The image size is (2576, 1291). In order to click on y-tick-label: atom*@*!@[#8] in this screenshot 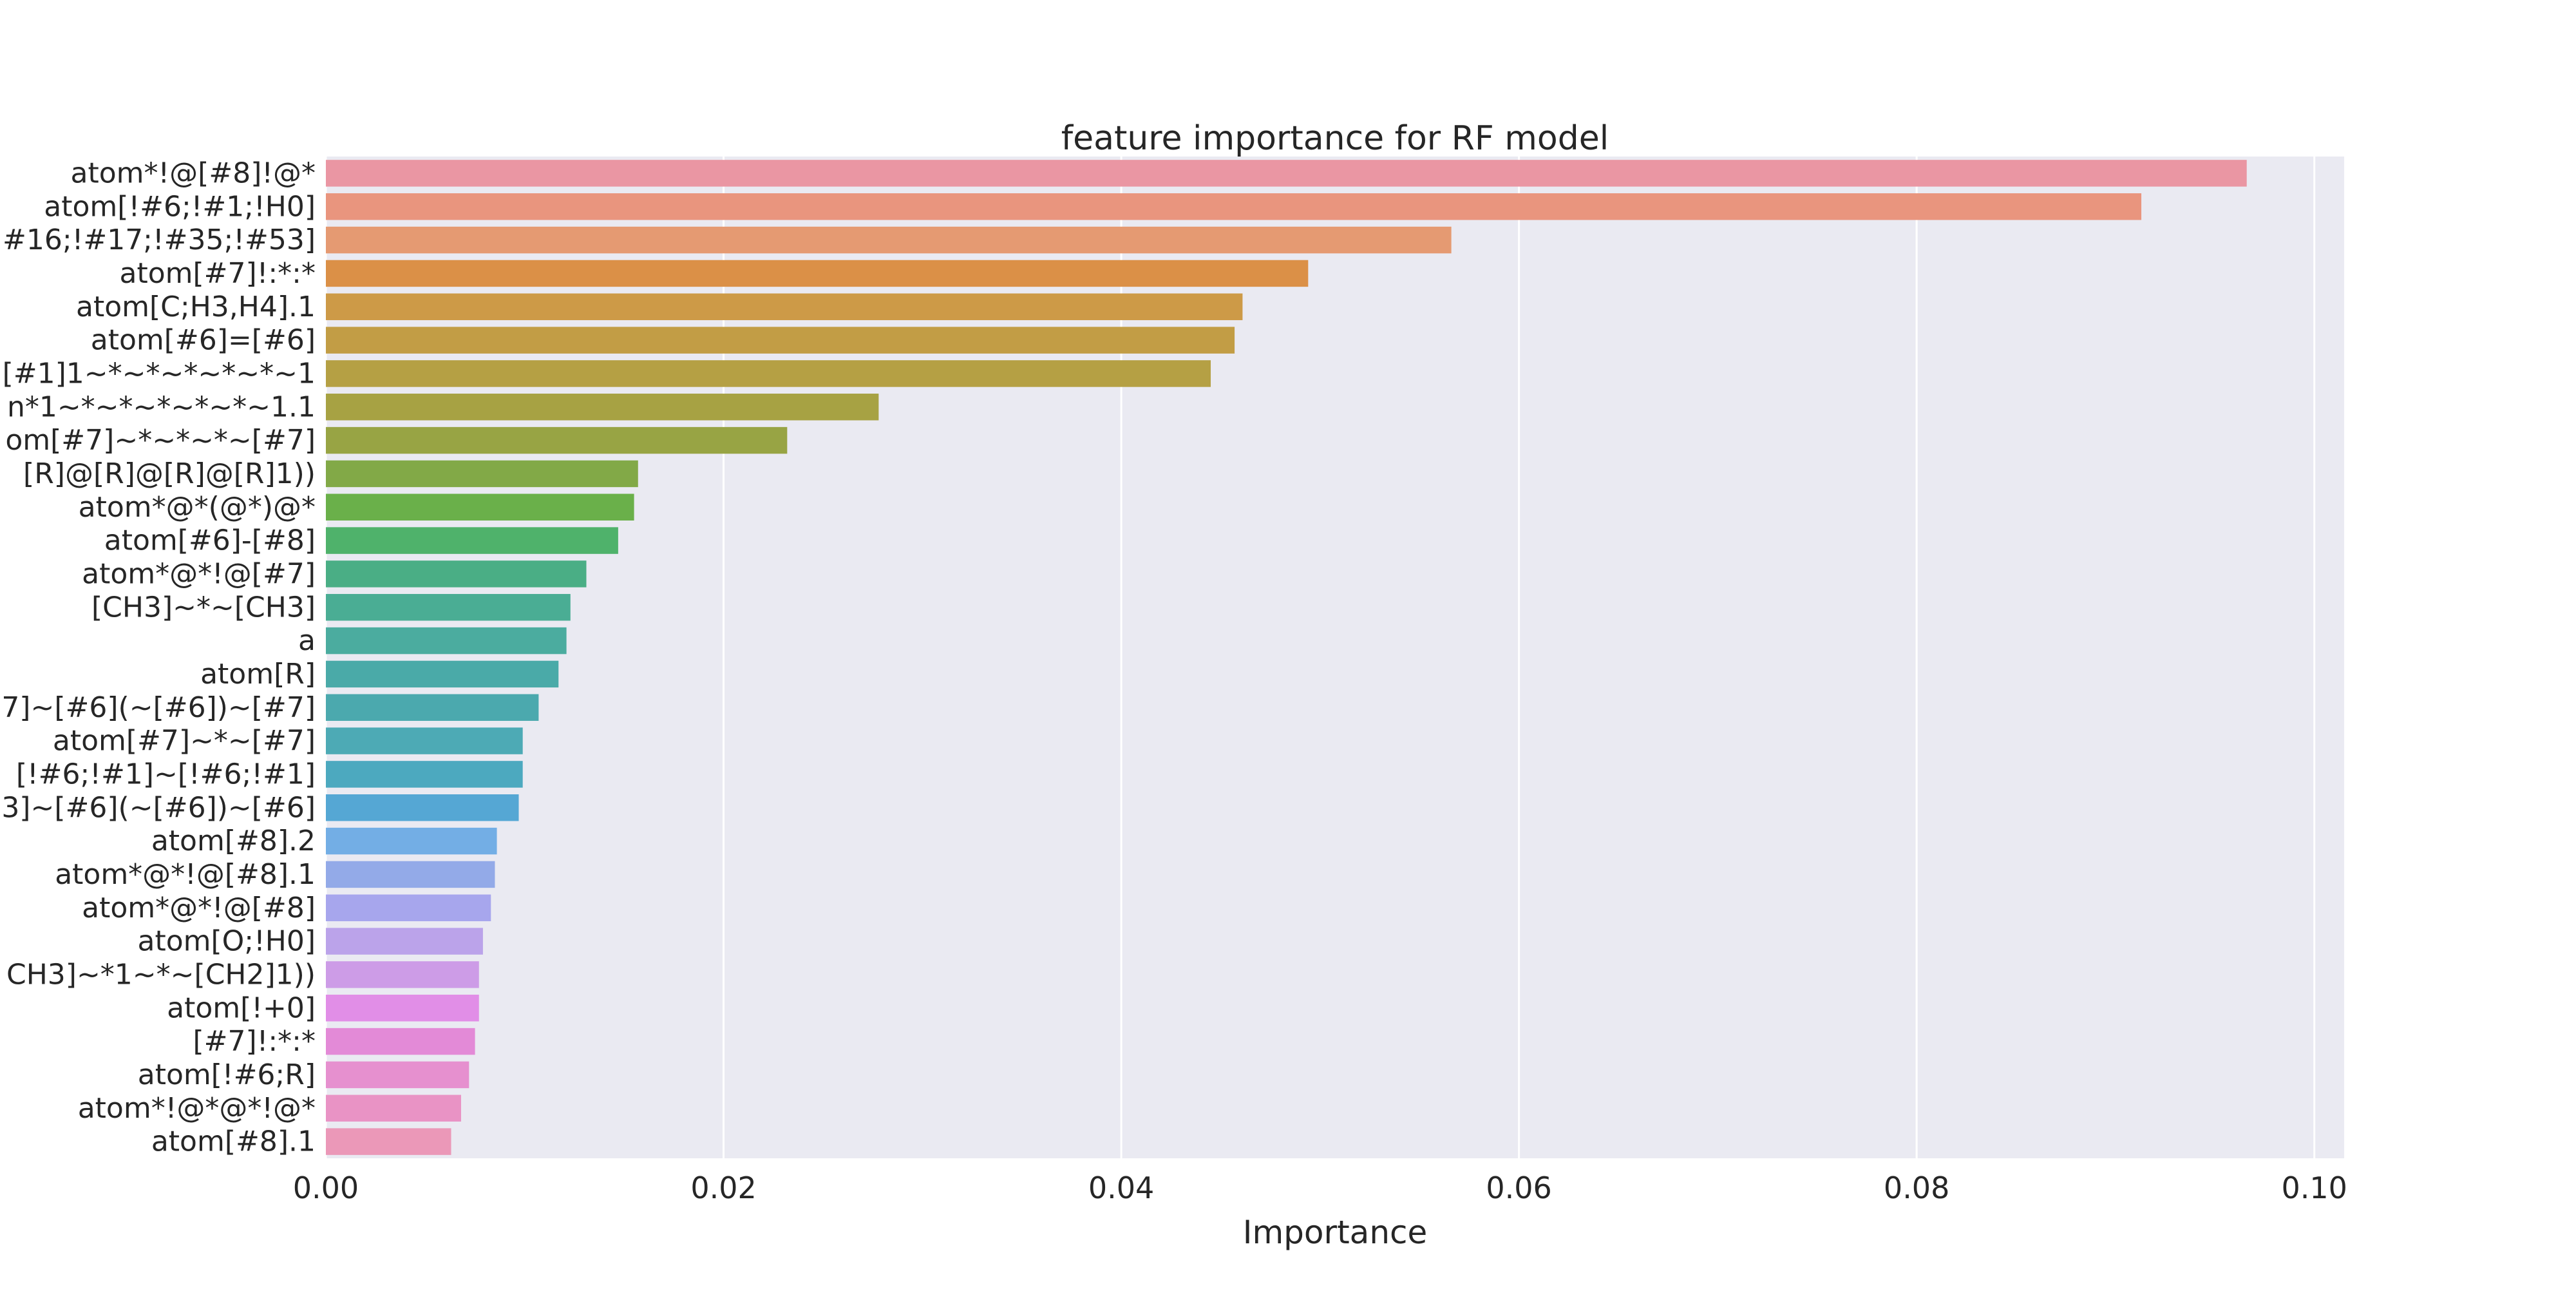, I will do `click(199, 908)`.